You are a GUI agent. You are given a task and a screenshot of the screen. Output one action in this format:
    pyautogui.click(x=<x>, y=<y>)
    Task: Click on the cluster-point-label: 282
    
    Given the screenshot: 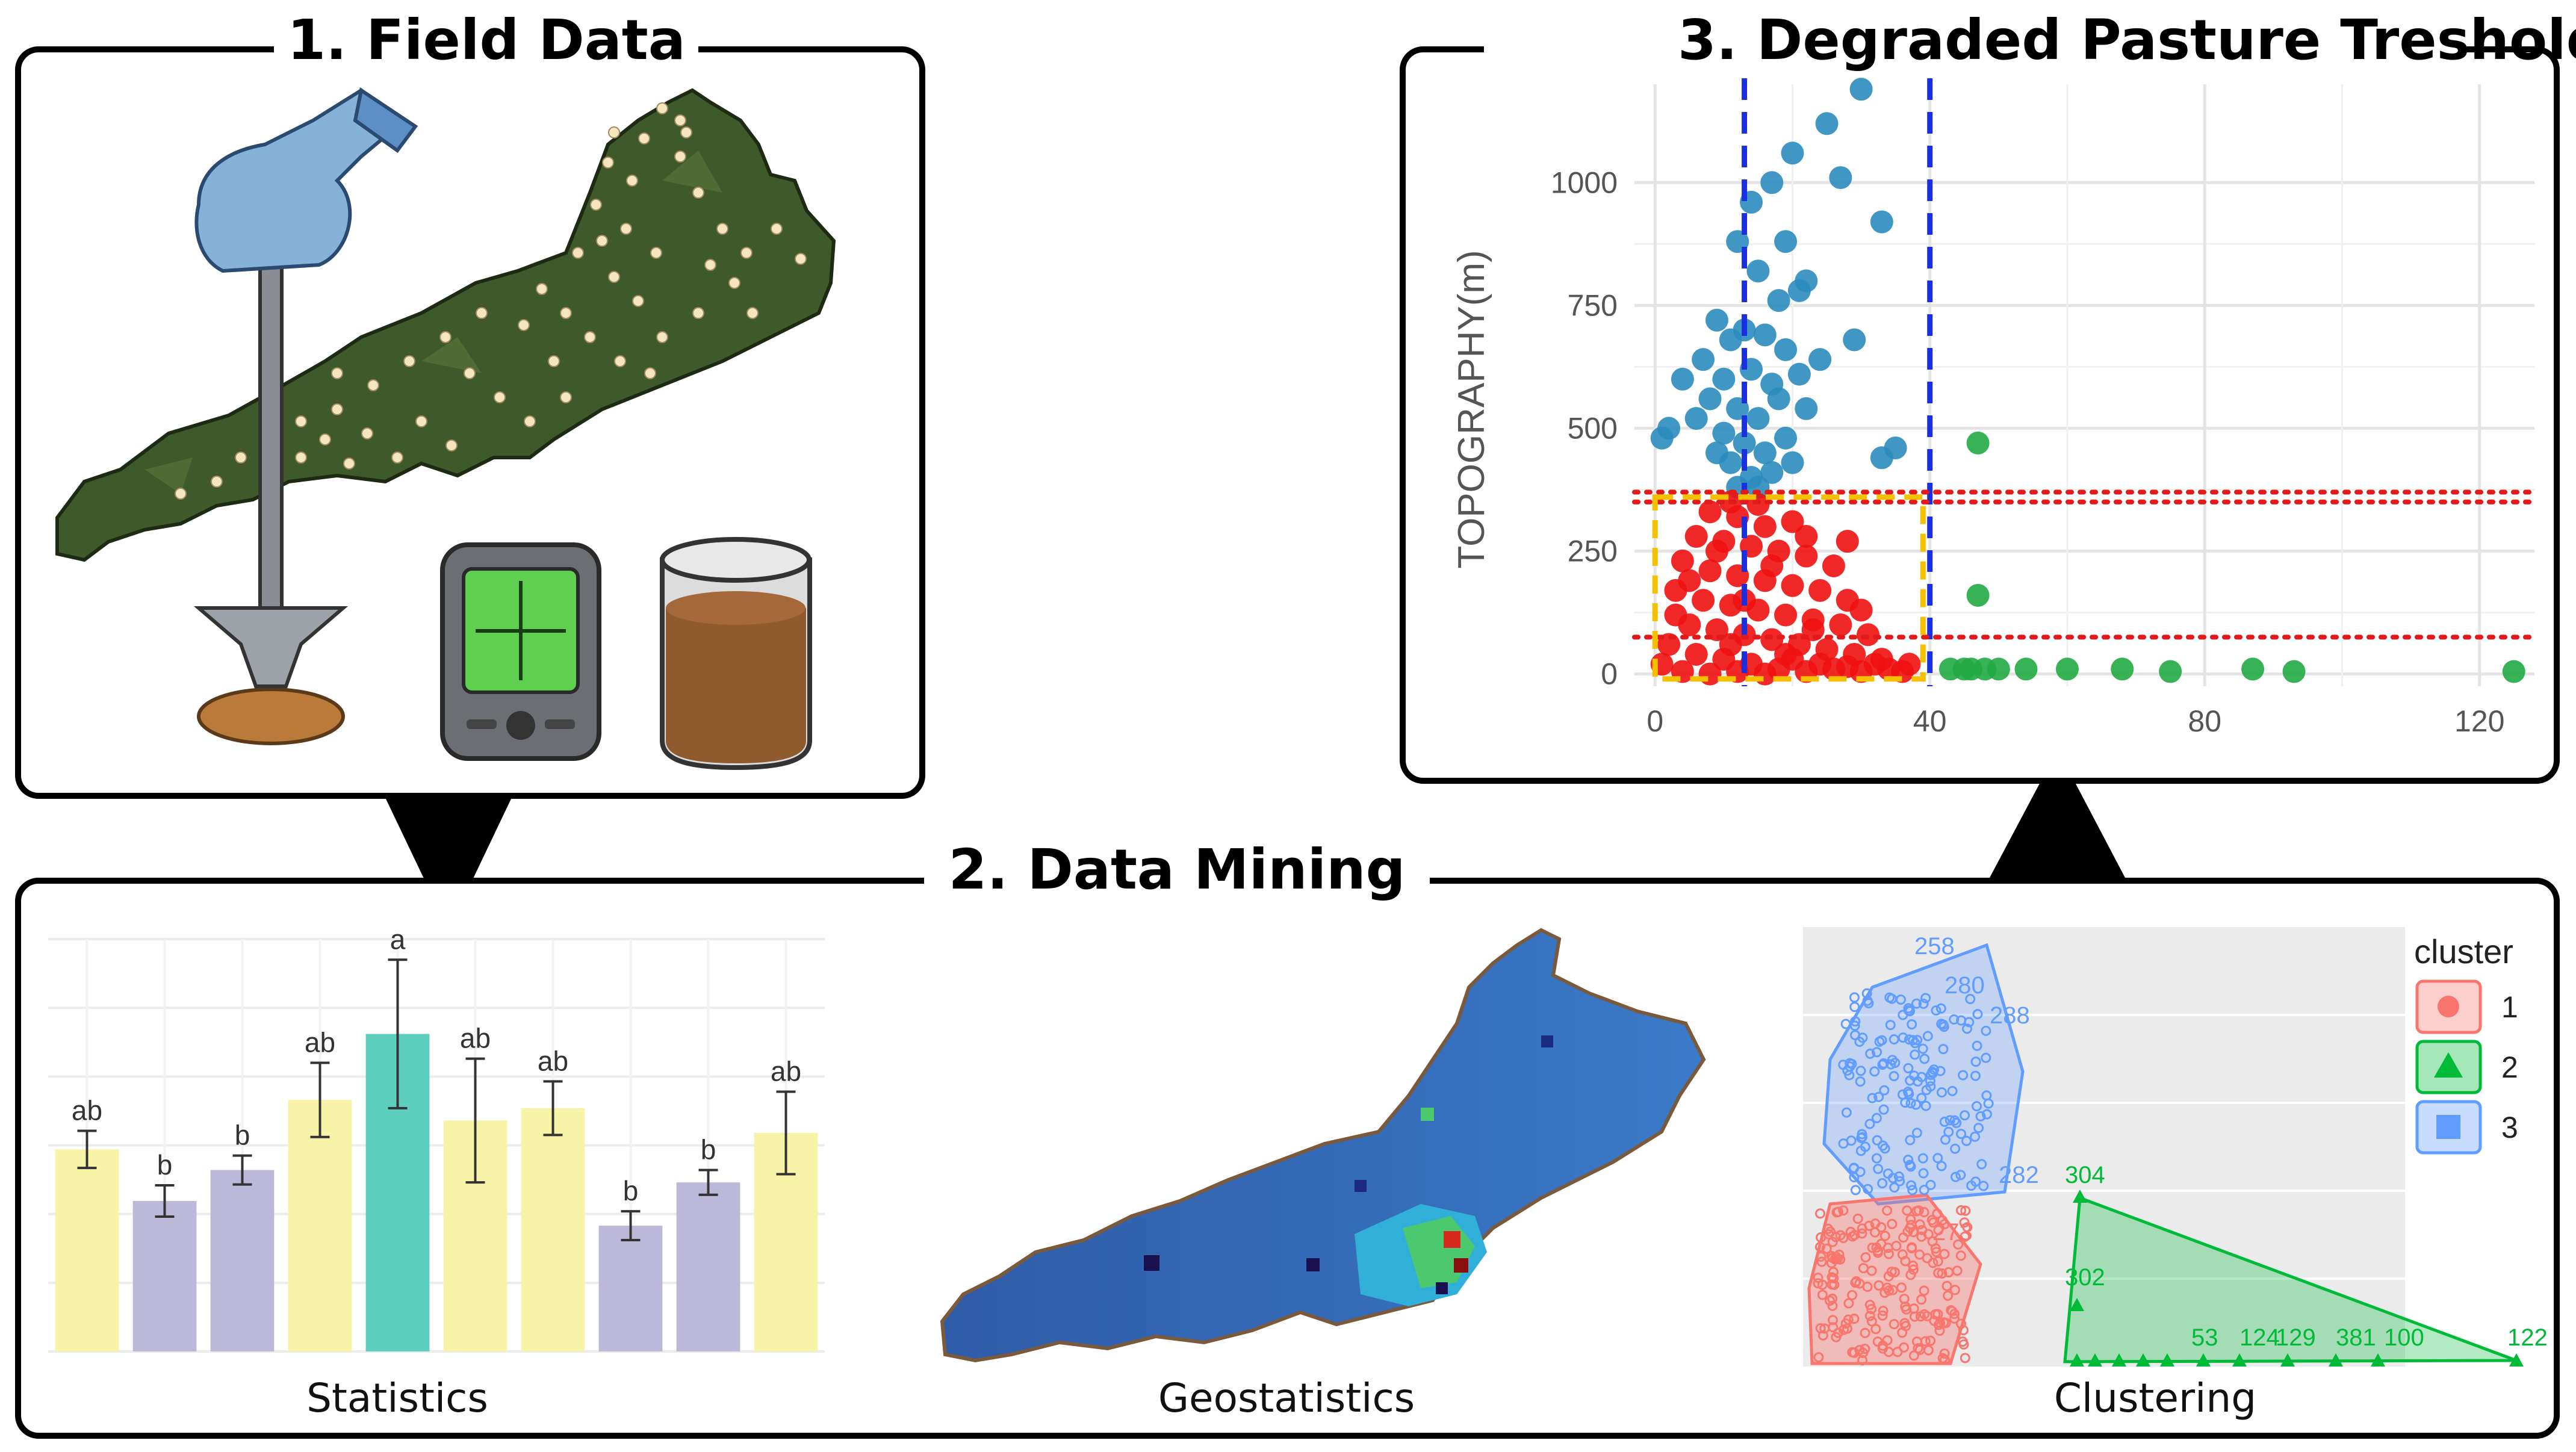 What is the action you would take?
    pyautogui.click(x=2019, y=1175)
    